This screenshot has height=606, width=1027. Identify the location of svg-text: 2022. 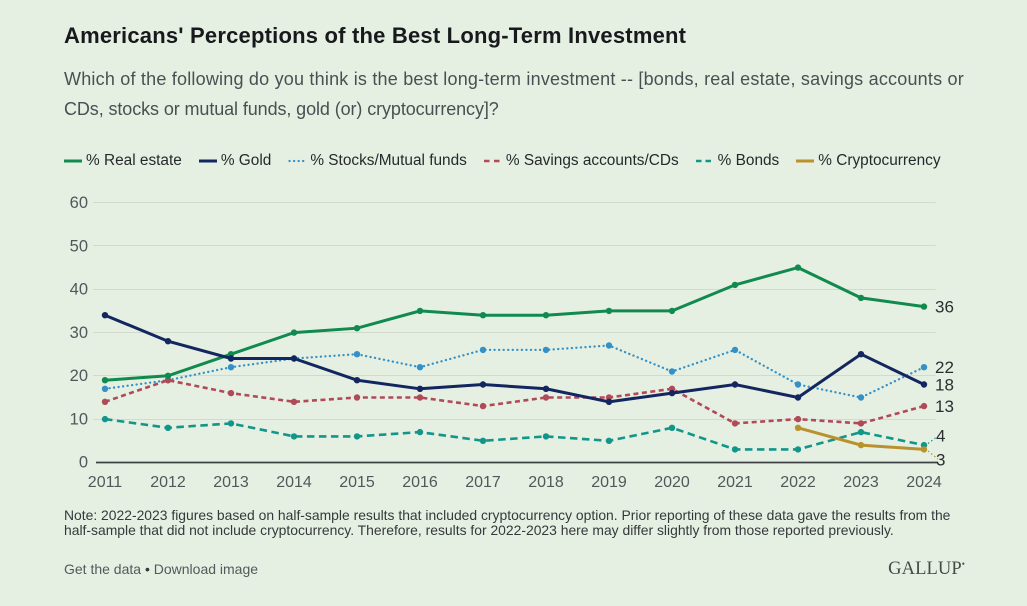
(798, 482).